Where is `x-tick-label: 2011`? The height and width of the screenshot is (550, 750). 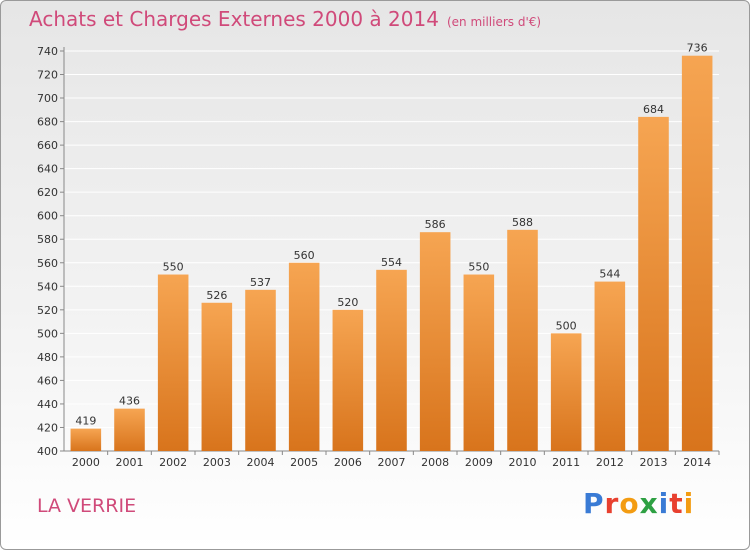
x-tick-label: 2011 is located at coordinates (566, 462).